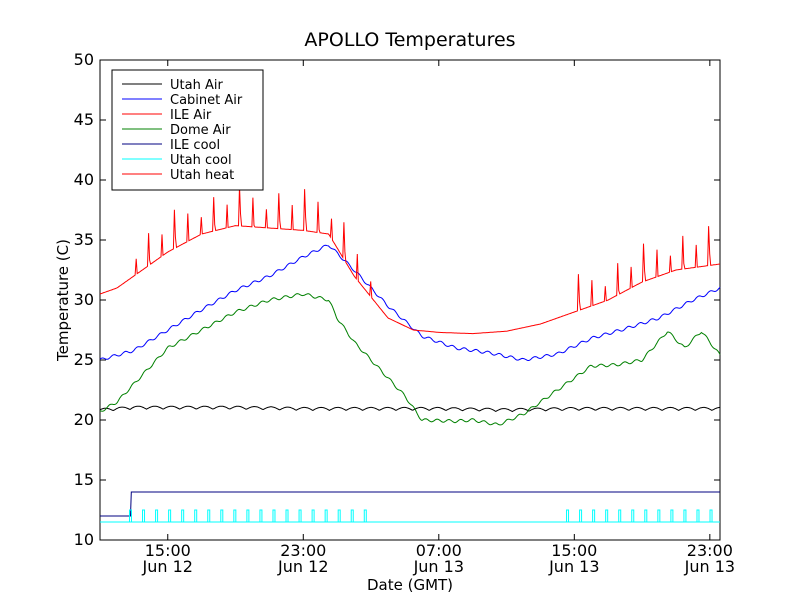  What do you see at coordinates (410, 585) in the screenshot?
I see `x-axis-label: Date (GMT)` at bounding box center [410, 585].